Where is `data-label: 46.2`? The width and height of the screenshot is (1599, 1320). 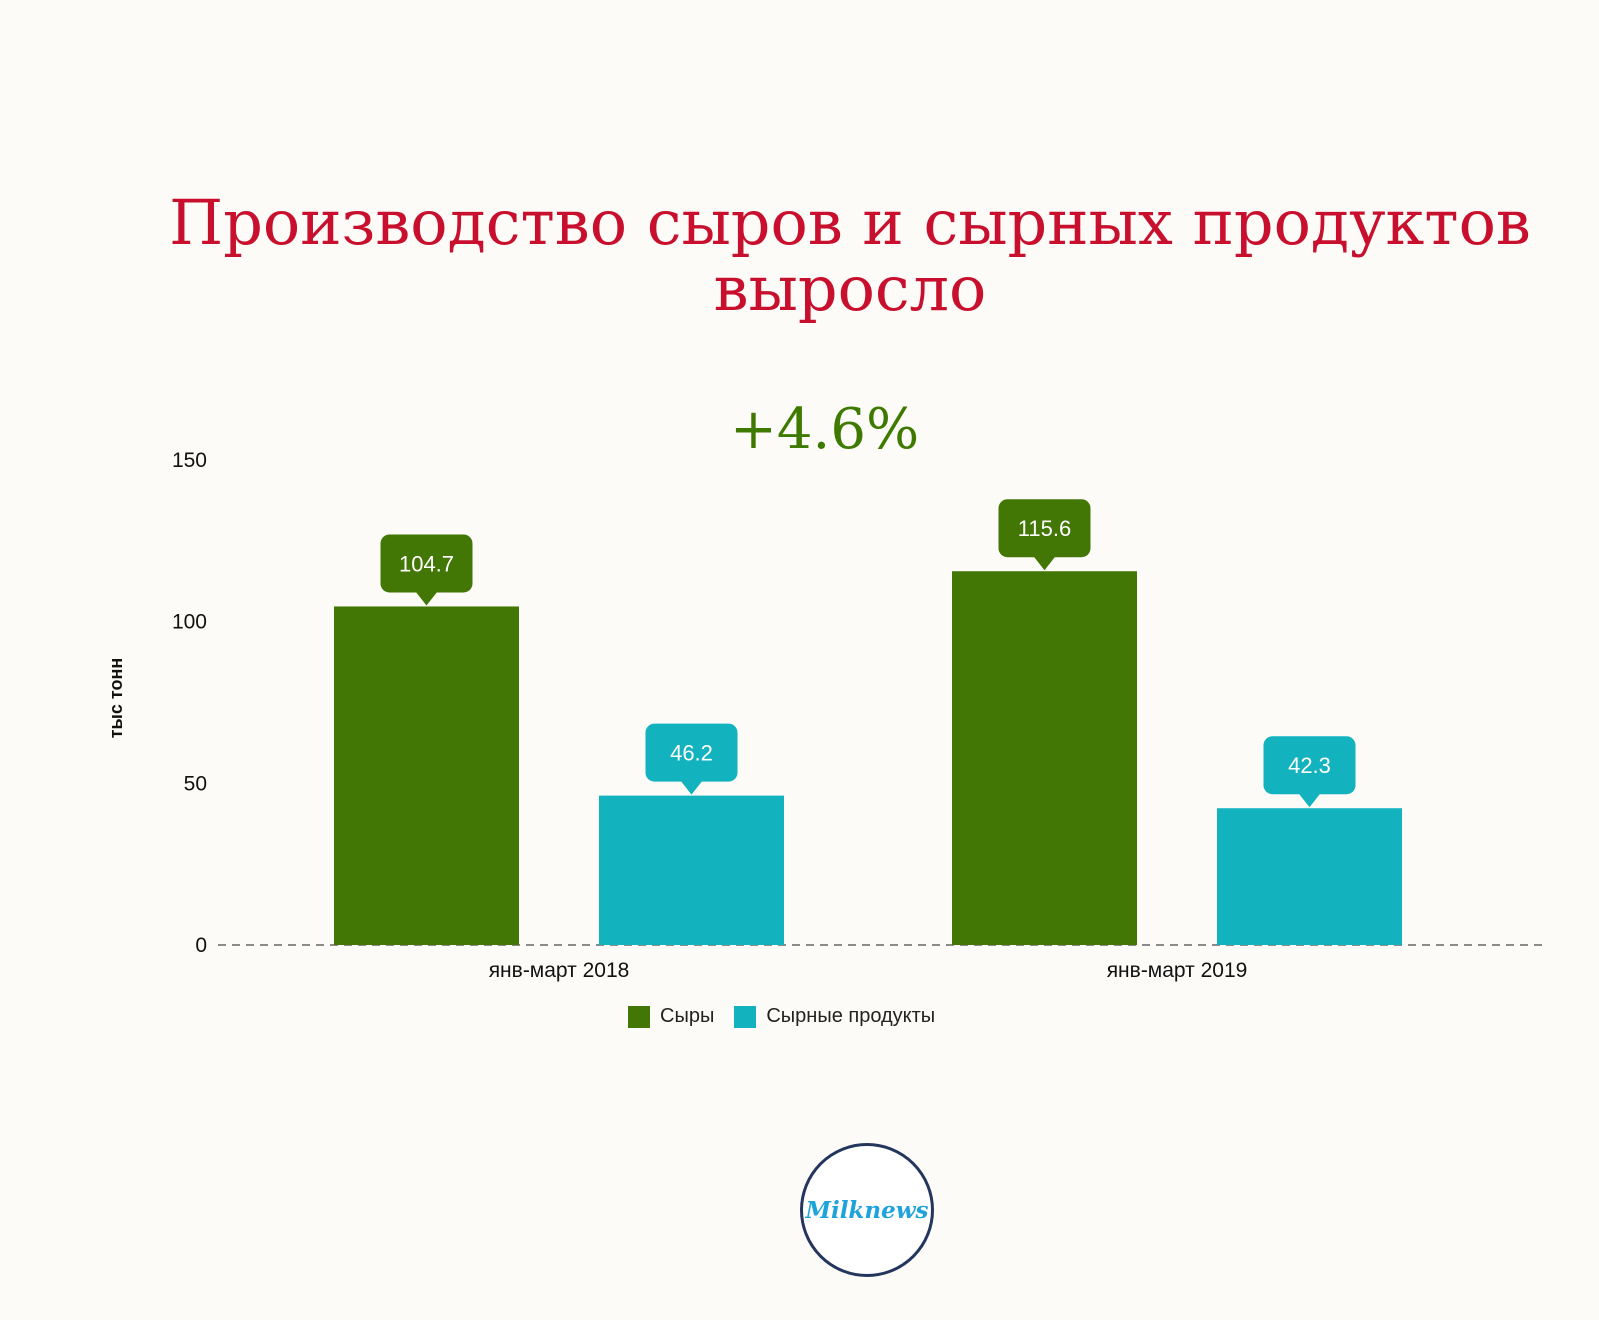
data-label: 46.2 is located at coordinates (691, 753).